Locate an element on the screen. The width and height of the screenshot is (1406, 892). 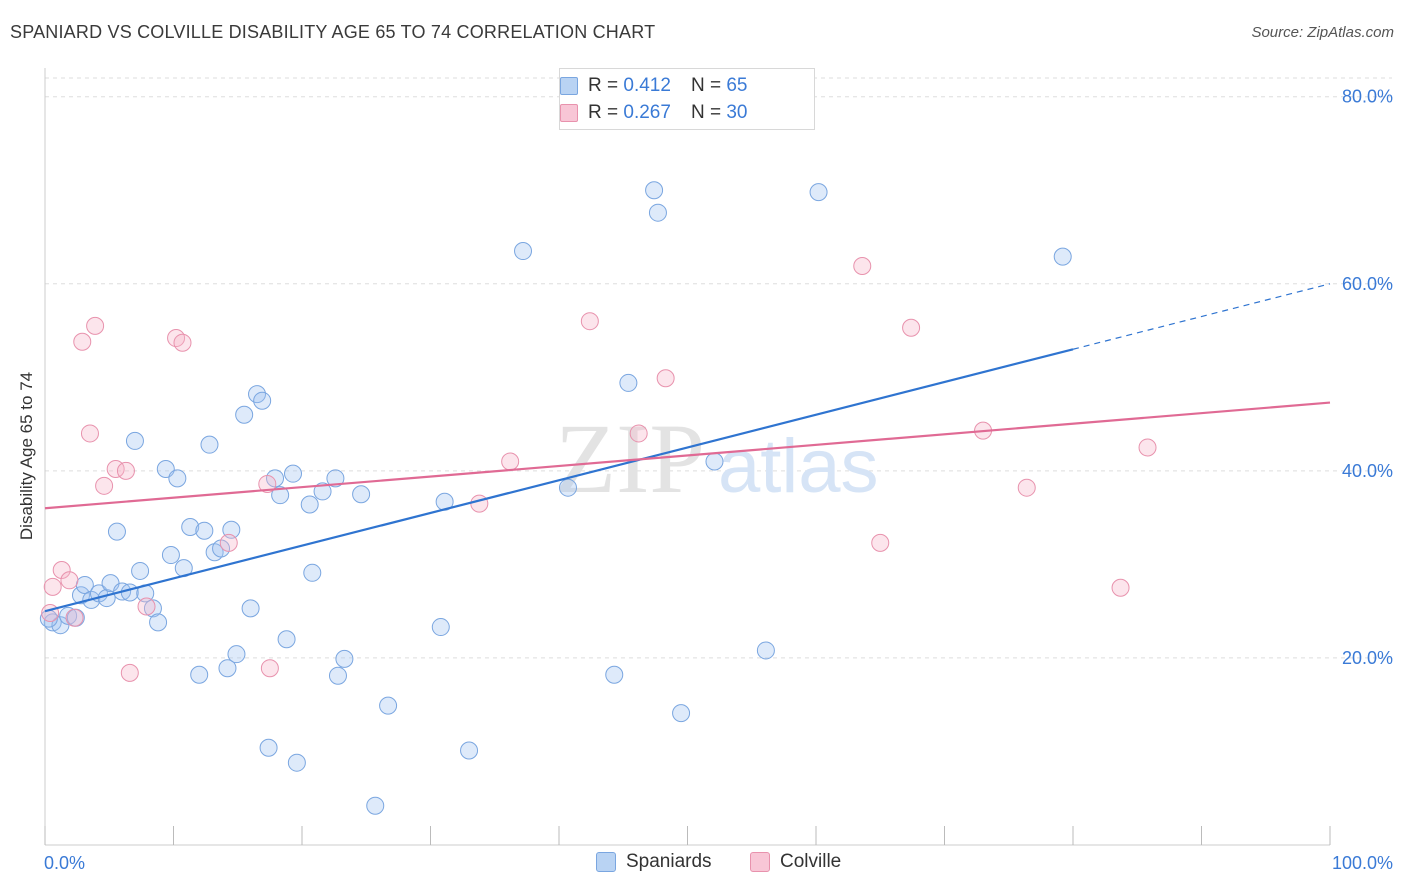
colville-trend-line is located at coordinates (687, 455).